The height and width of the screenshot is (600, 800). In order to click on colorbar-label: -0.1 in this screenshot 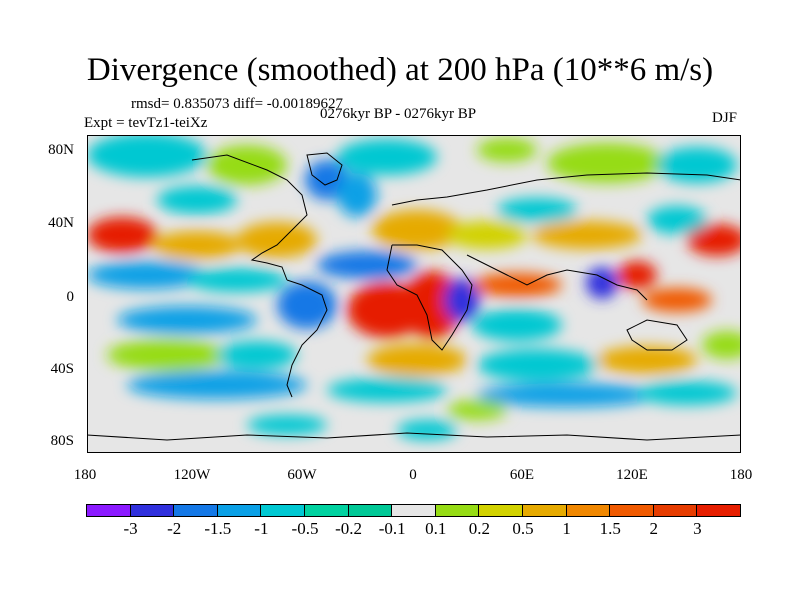, I will do `click(392, 528)`.